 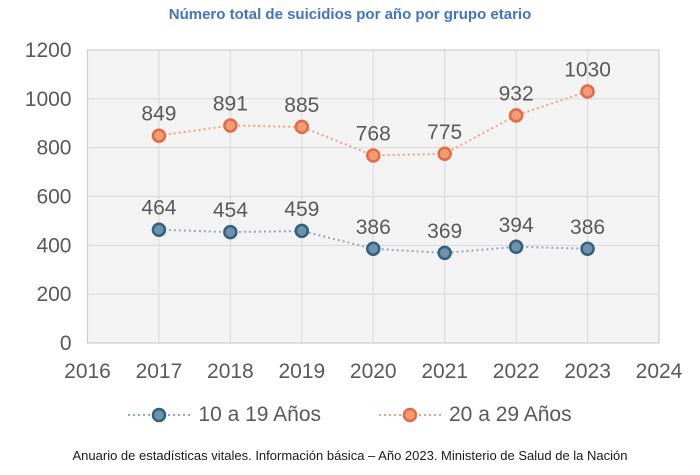 What do you see at coordinates (587, 70) in the screenshot?
I see `data-point-label: 1030` at bounding box center [587, 70].